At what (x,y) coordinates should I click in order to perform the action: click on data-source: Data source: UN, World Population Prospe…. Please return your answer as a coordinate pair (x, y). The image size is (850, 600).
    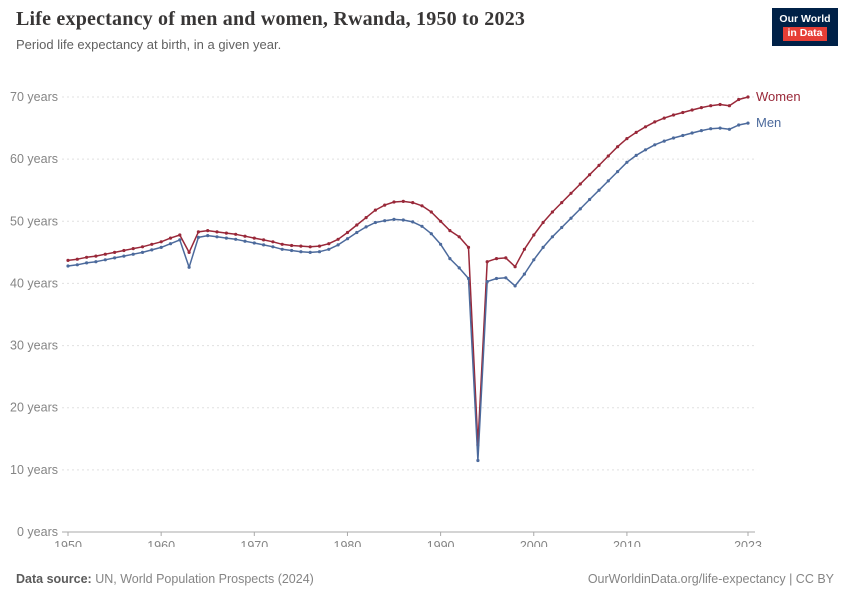
    Looking at the image, I should click on (165, 579).